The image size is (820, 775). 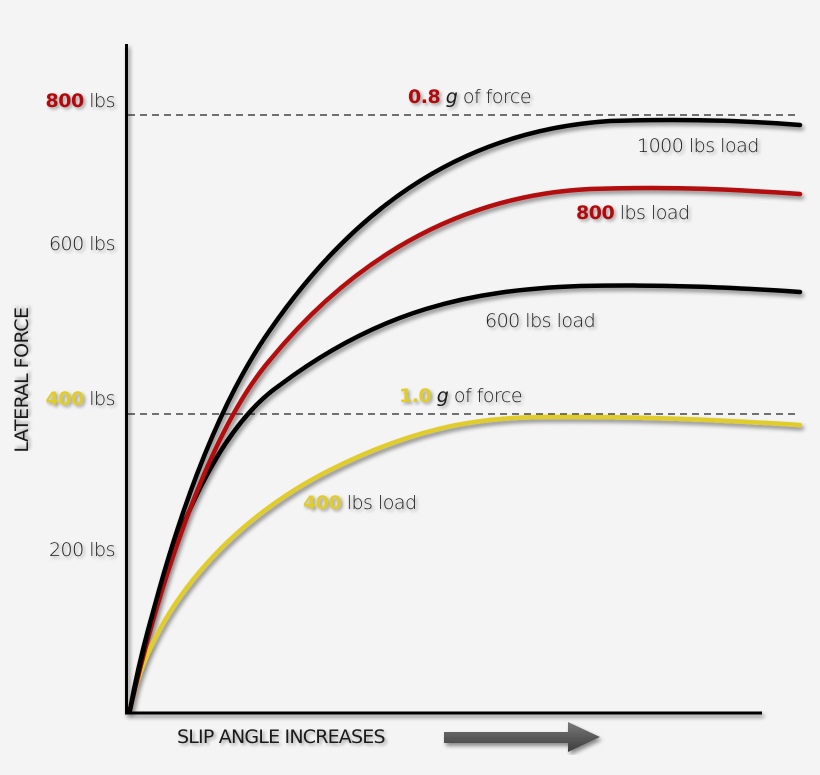 I want to click on label-800-number: 800, so click(x=595, y=213).